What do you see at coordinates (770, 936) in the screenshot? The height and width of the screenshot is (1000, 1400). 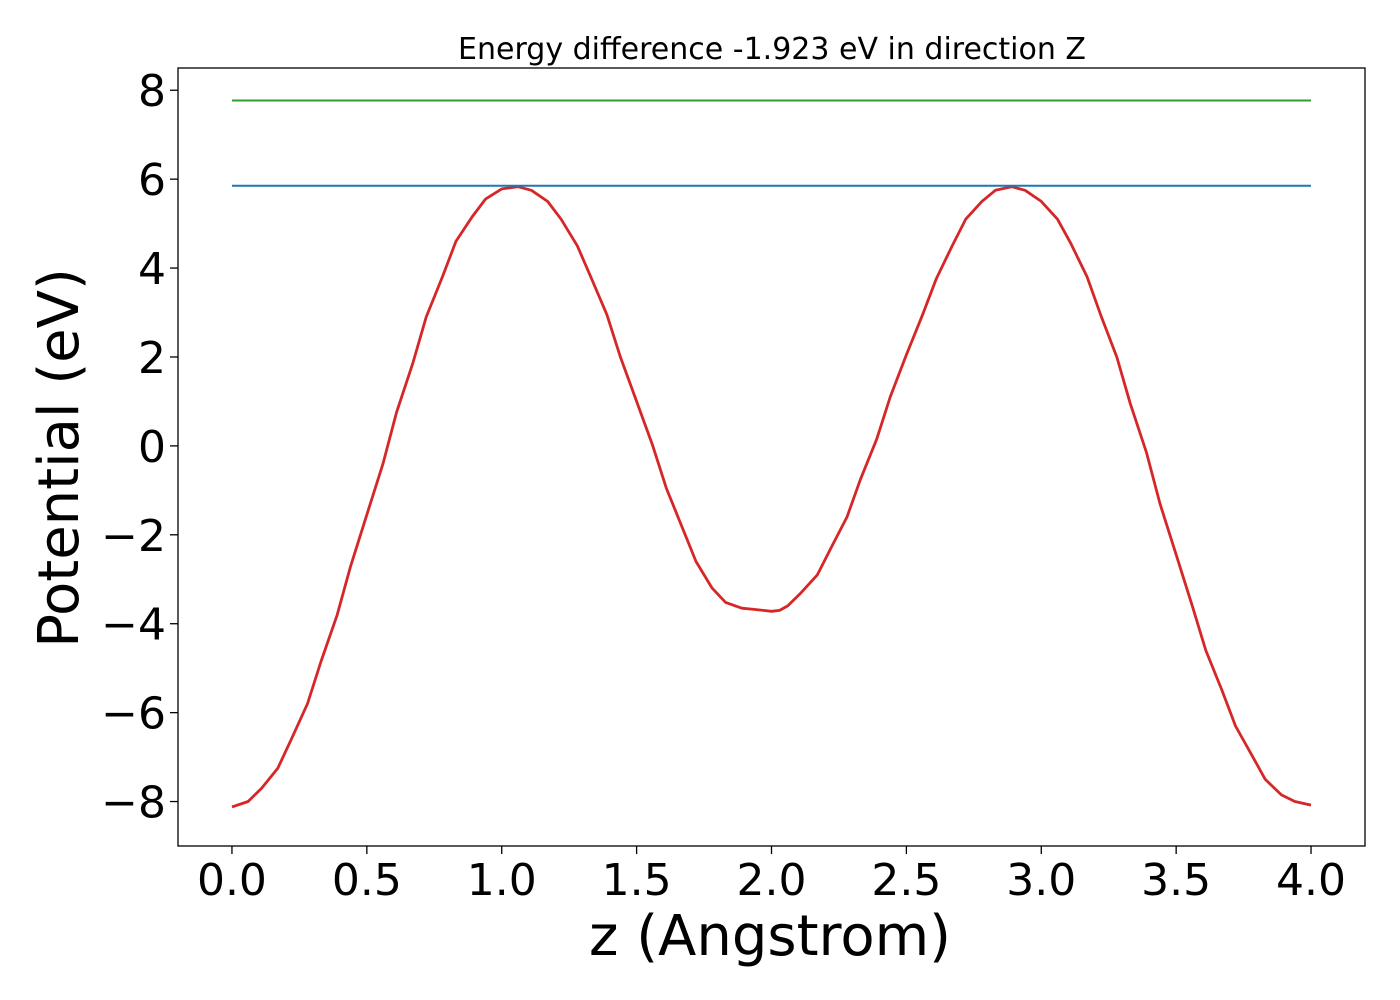 I see `x-axis-label: z (Angstrom)` at bounding box center [770, 936].